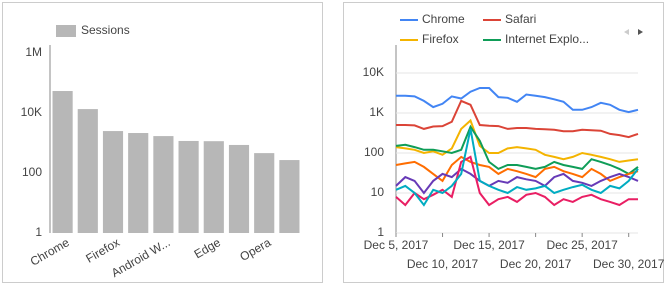 This screenshot has width=667, height=286. I want to click on legend-next, so click(640, 32).